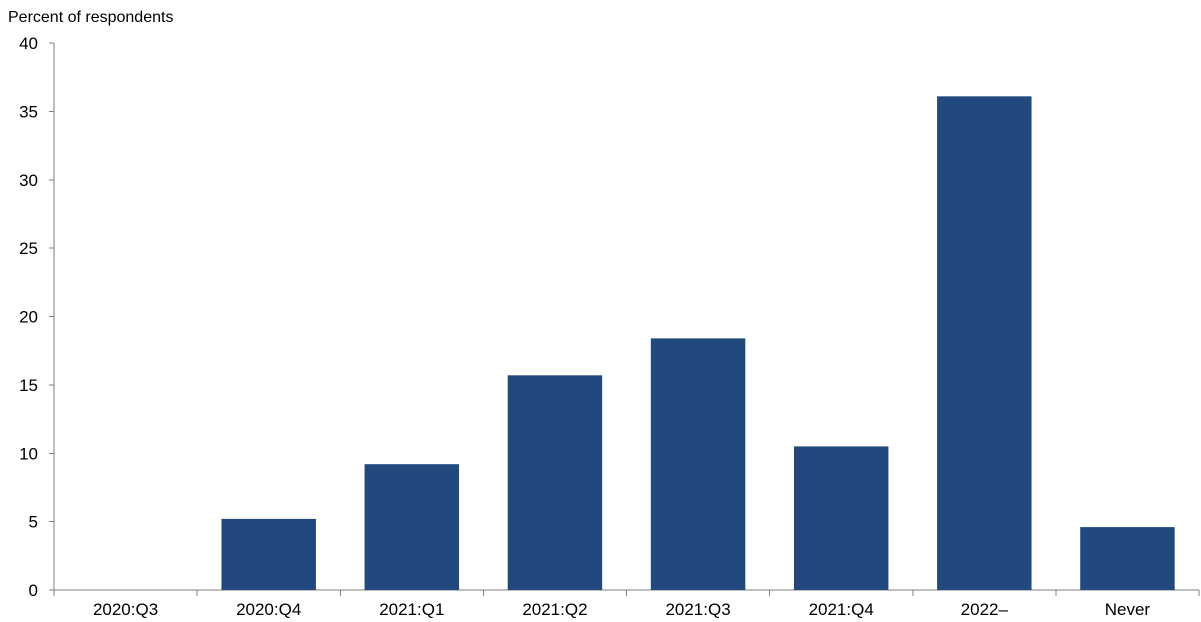 The width and height of the screenshot is (1201, 622). I want to click on x-tick-label: 2021:Q1, so click(411, 609).